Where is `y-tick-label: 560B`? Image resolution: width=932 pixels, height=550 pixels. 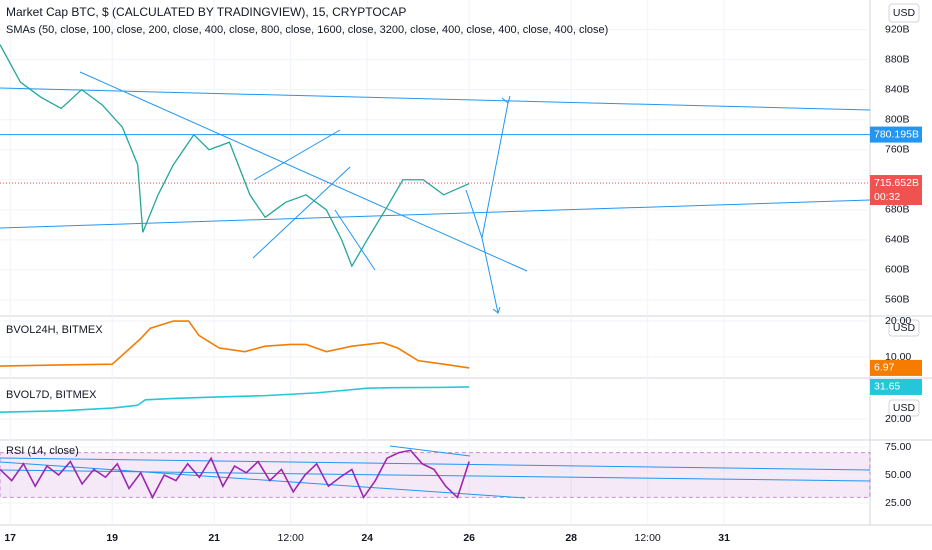
y-tick-label: 560B is located at coordinates (897, 300).